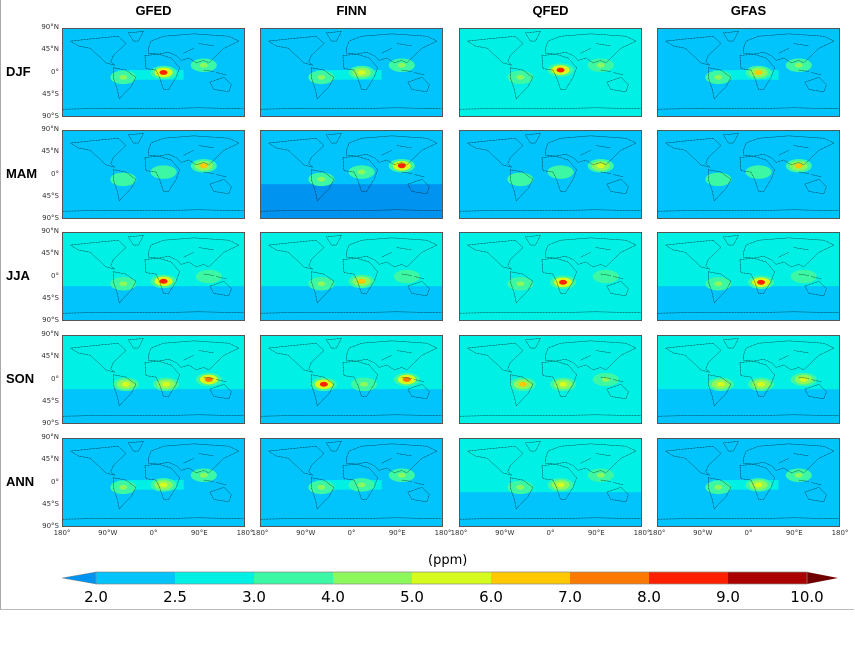 The width and height of the screenshot is (855, 658). I want to click on column-header-finn: FINN, so click(351, 10).